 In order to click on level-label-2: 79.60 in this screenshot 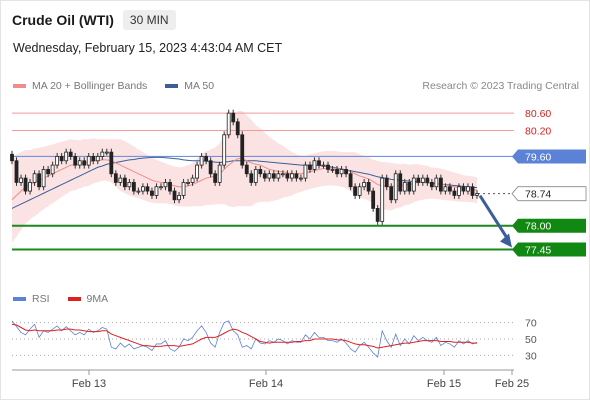, I will do `click(538, 157)`.